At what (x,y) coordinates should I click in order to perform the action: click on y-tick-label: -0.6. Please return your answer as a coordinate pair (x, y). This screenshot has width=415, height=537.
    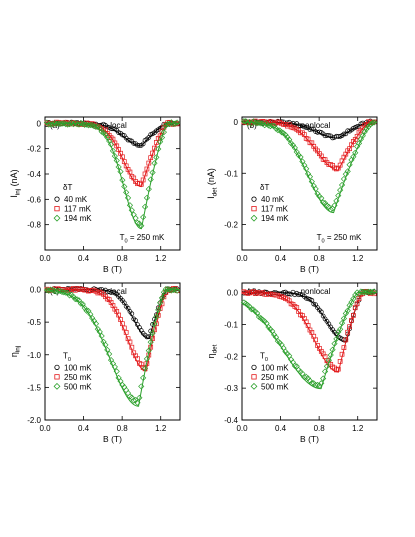
    Looking at the image, I should click on (34, 199).